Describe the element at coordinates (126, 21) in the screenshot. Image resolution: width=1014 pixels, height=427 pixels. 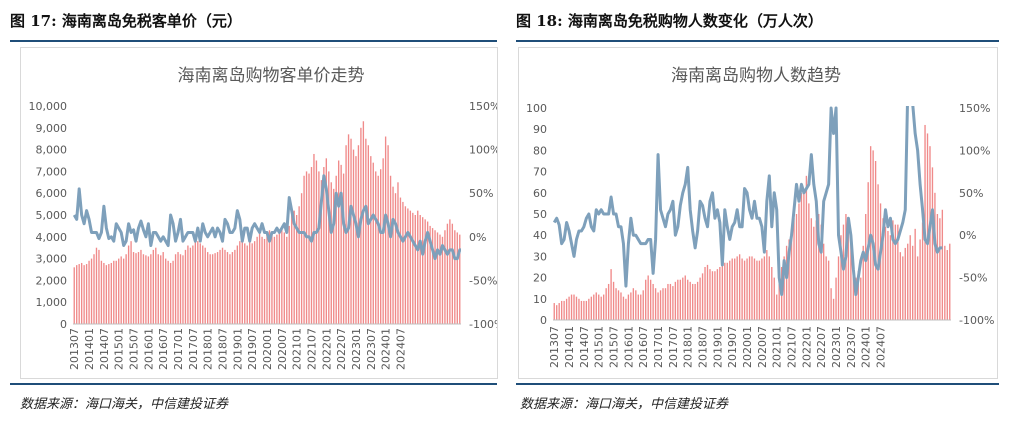
I see `figure-17-caption: 图 17: 海南离岛免税客单价（元）` at that location.